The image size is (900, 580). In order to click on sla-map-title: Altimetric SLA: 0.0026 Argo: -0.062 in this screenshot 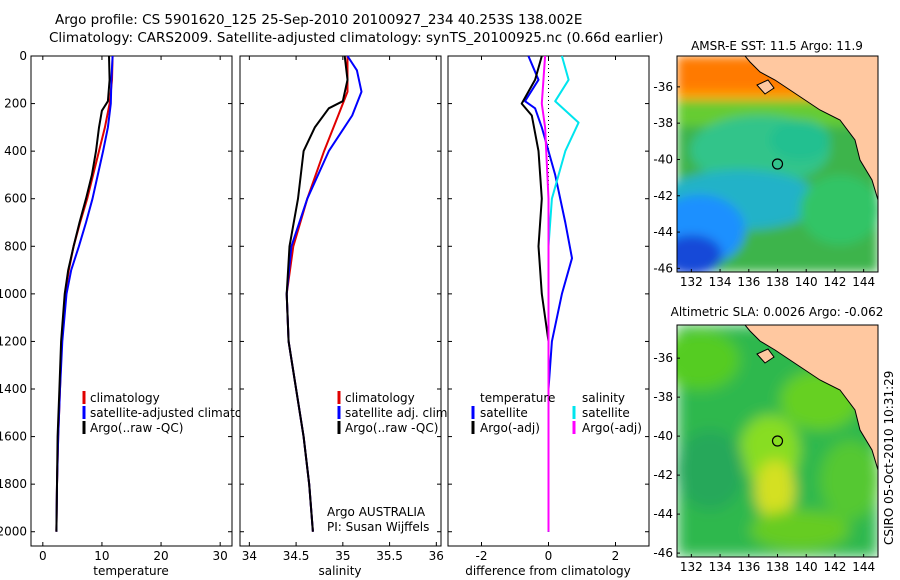, I will do `click(777, 312)`.